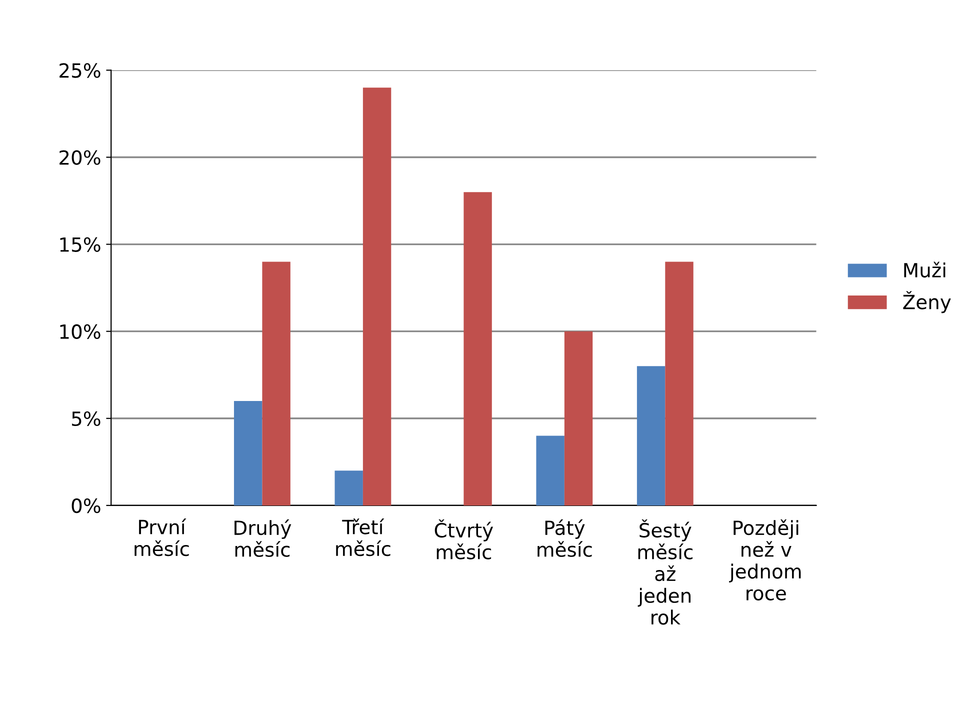  What do you see at coordinates (80, 70) in the screenshot?
I see `y-tick-label: 25%` at bounding box center [80, 70].